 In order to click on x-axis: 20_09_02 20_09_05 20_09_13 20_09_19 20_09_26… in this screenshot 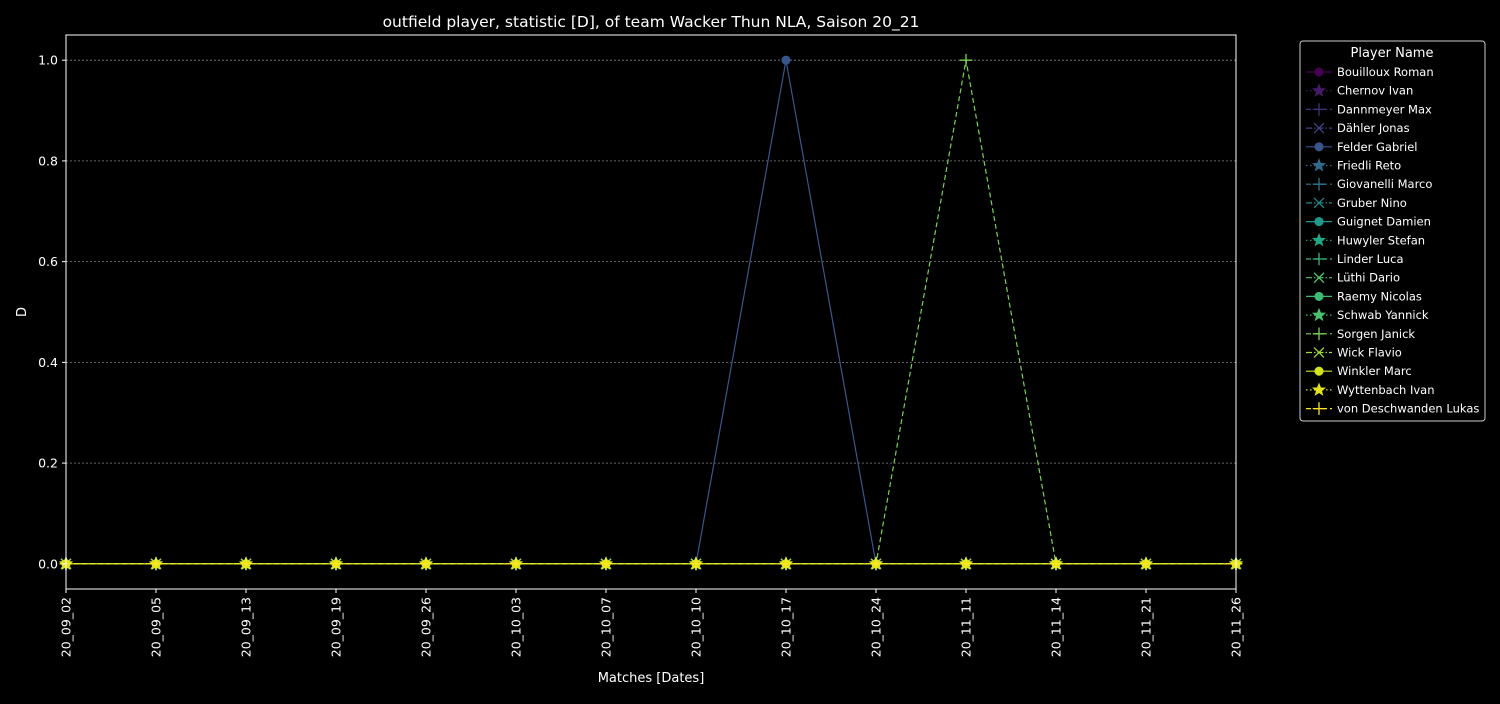, I will do `click(651, 623)`.